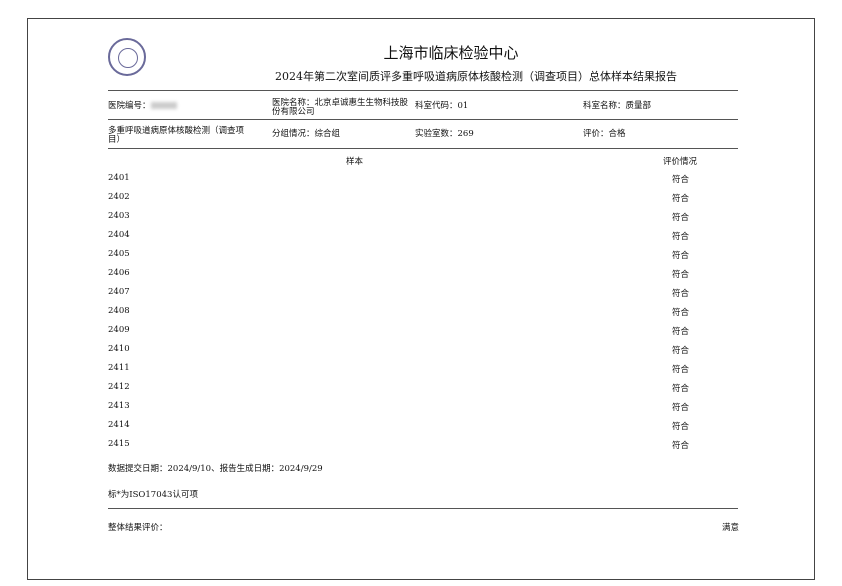 The width and height of the screenshot is (842, 586). What do you see at coordinates (153, 495) in the screenshot?
I see `iso-note: 标*为ISO17043认可项` at bounding box center [153, 495].